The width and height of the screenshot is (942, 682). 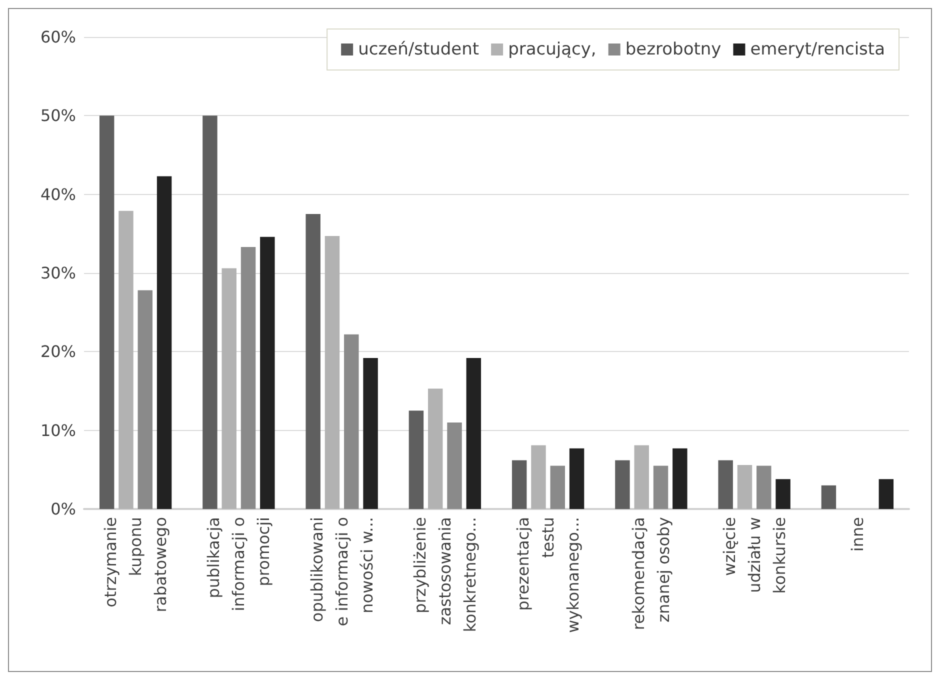 I want to click on y-tick-label: 50%, so click(x=58, y=116).